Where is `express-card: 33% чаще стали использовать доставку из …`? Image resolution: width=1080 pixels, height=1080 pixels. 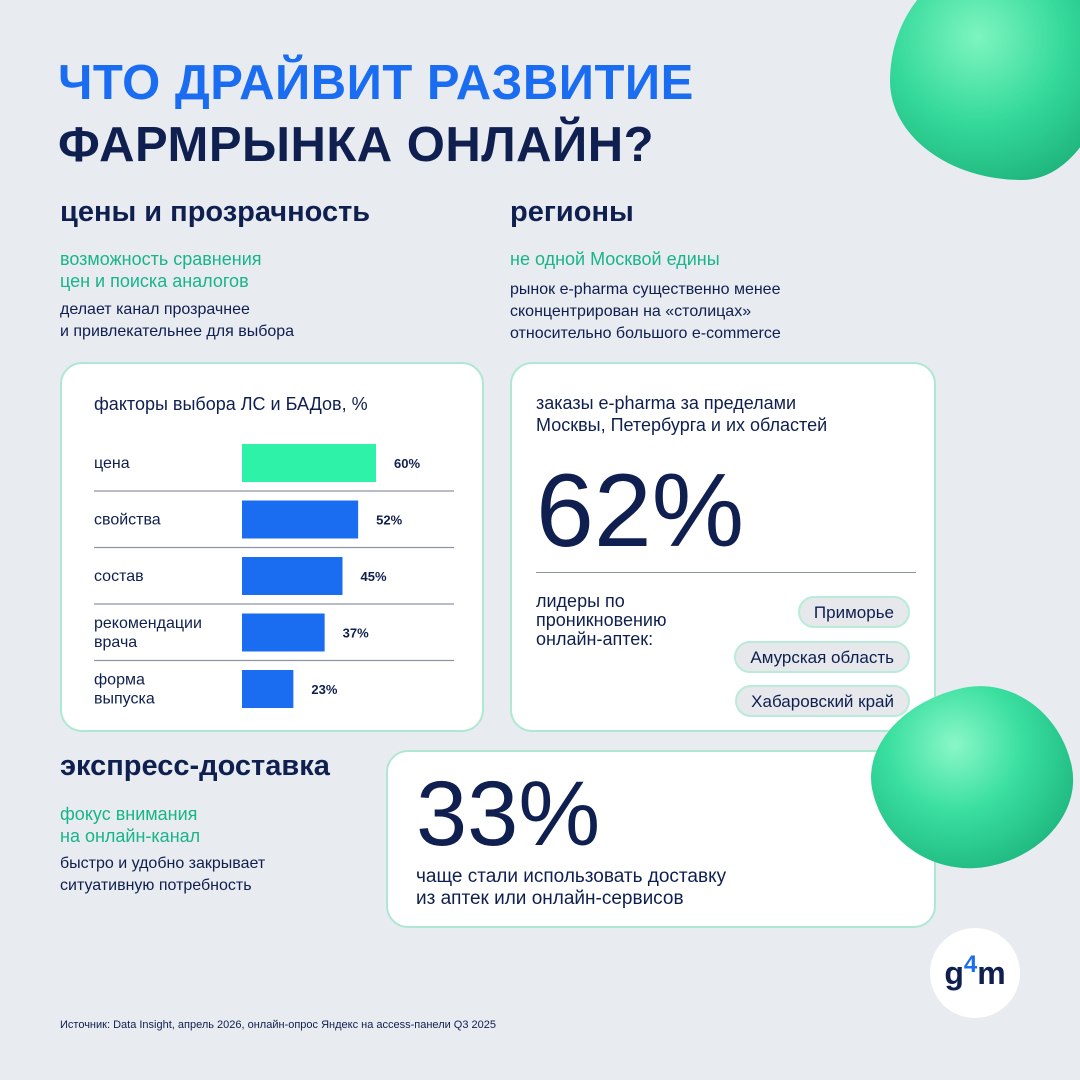
express-card: 33% чаще стали использовать доставку из … is located at coordinates (661, 839).